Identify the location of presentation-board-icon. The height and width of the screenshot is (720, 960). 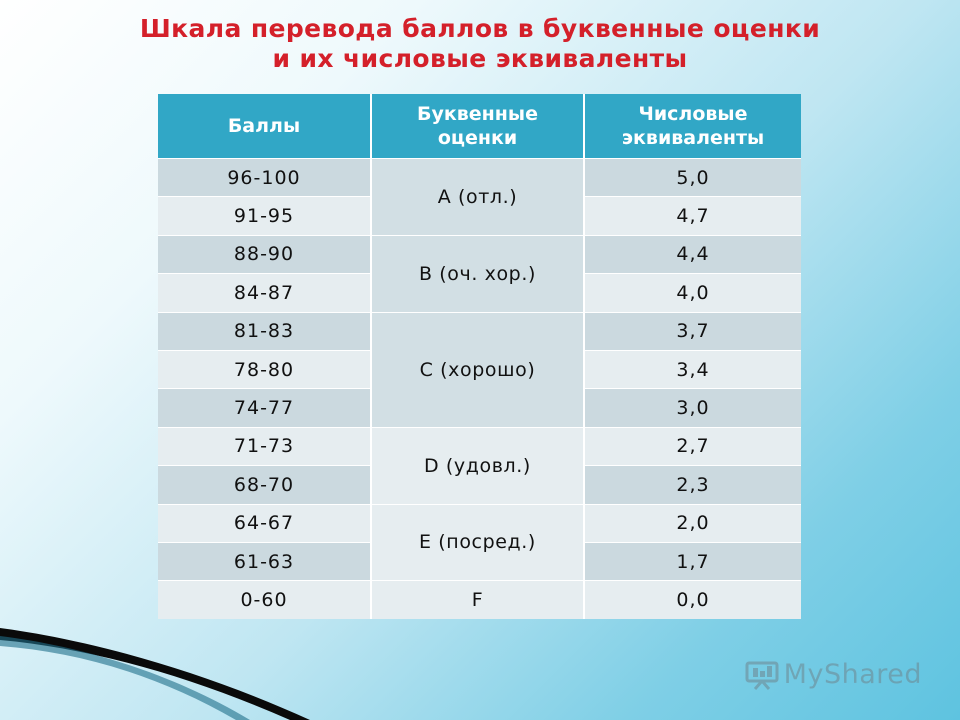
(762, 675).